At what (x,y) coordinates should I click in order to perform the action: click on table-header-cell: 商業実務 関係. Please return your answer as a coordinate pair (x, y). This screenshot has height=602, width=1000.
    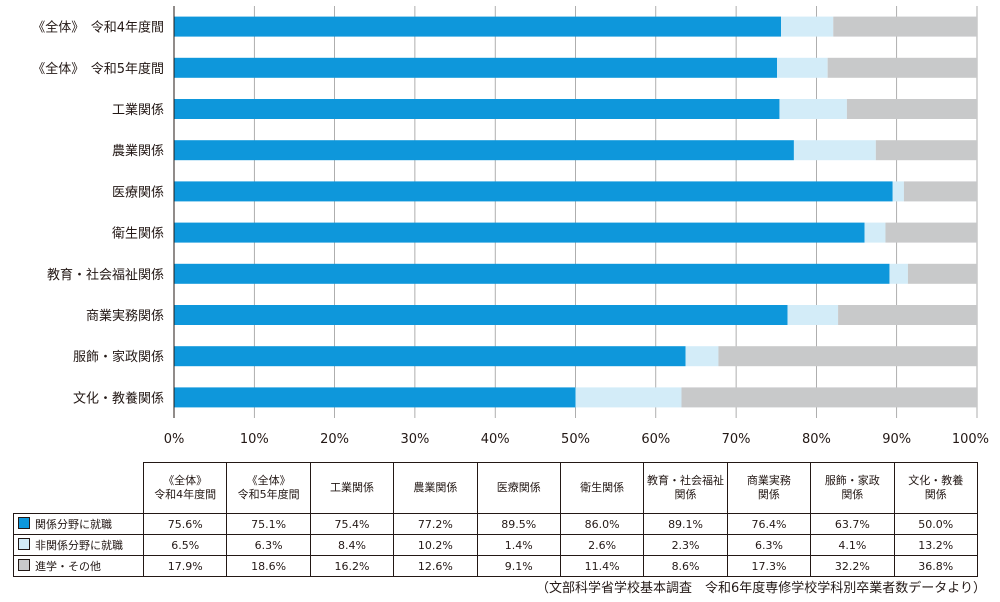
    Looking at the image, I should click on (769, 488).